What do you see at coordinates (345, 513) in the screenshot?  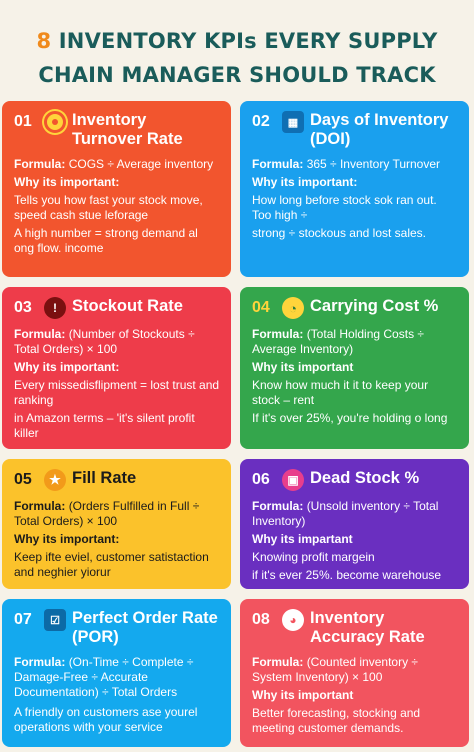 I see `formula-text: (Unsold inventory ÷ Total Inventory)` at bounding box center [345, 513].